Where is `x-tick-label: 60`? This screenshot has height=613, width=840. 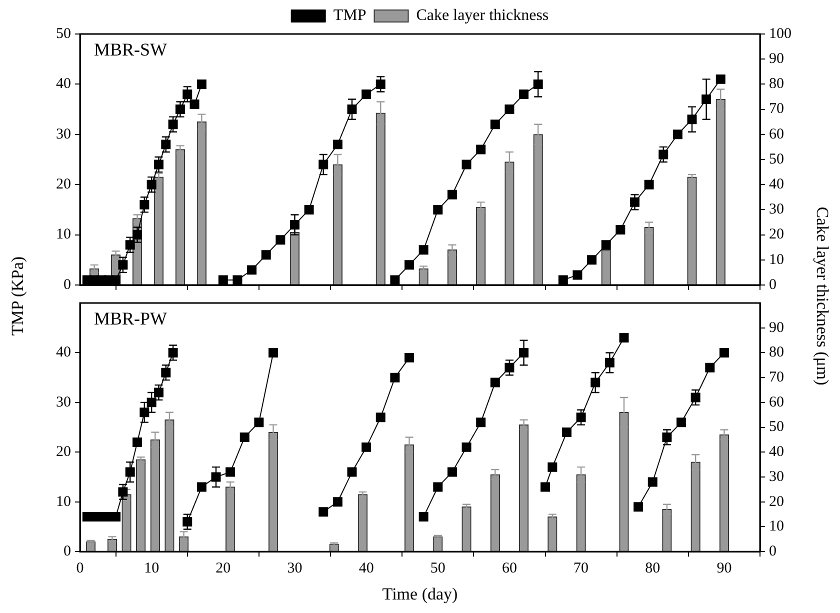 x-tick-label: 60 is located at coordinates (509, 568).